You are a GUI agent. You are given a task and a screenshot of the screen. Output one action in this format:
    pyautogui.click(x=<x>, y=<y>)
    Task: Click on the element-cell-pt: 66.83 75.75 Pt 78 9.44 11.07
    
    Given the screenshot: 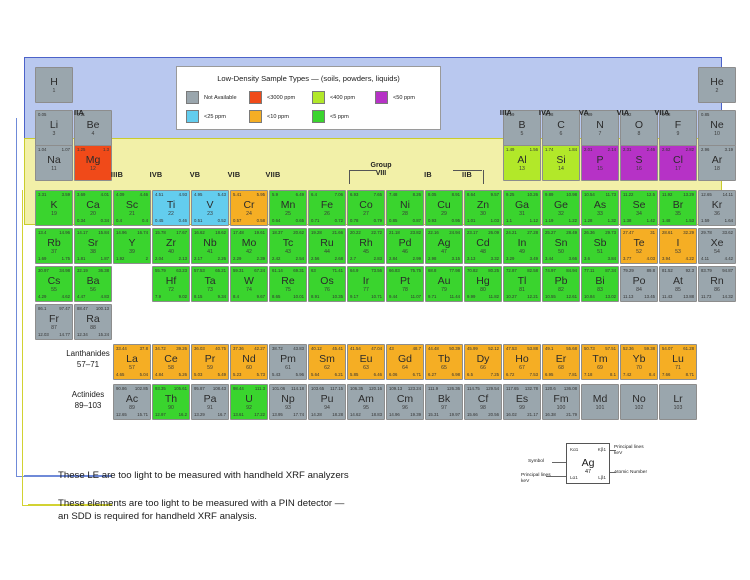 What is the action you would take?
    pyautogui.click(x=405, y=284)
    